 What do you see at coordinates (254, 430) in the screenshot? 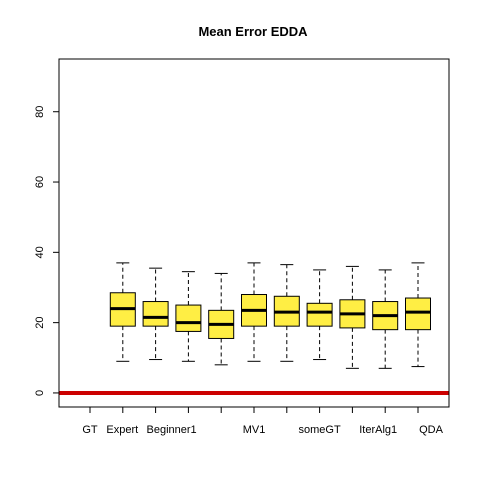
I see `x-tick-label: MV1` at bounding box center [254, 430].